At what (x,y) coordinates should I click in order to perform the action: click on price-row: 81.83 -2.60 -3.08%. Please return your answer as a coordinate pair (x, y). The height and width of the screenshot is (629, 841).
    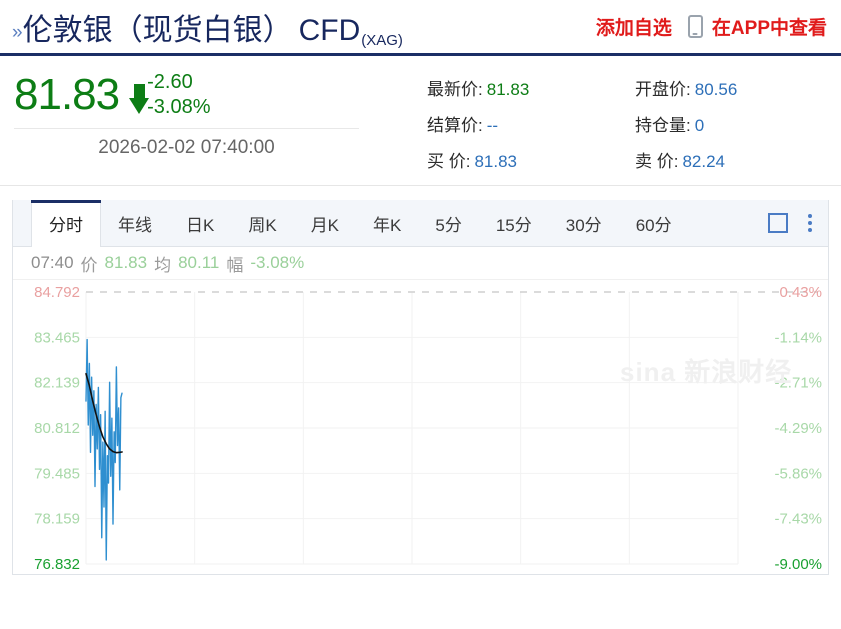
    Looking at the image, I should click on (214, 95).